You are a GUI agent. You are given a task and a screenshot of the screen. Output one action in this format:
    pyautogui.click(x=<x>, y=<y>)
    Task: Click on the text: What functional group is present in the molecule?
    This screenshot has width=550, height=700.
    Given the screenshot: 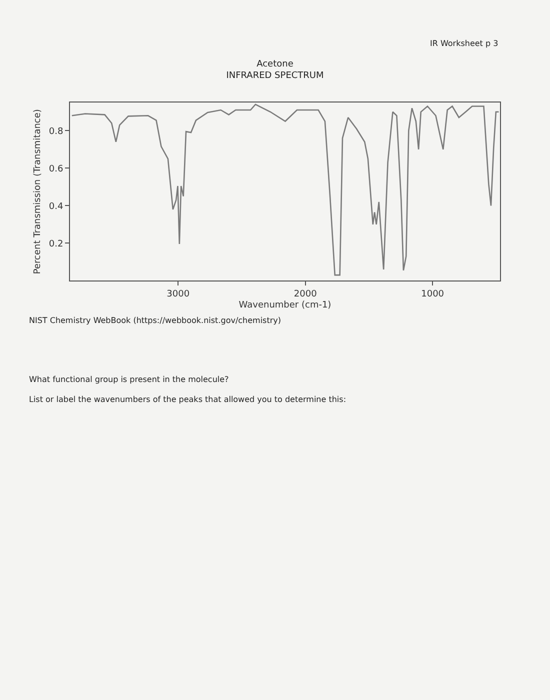 What is the action you would take?
    pyautogui.click(x=129, y=379)
    